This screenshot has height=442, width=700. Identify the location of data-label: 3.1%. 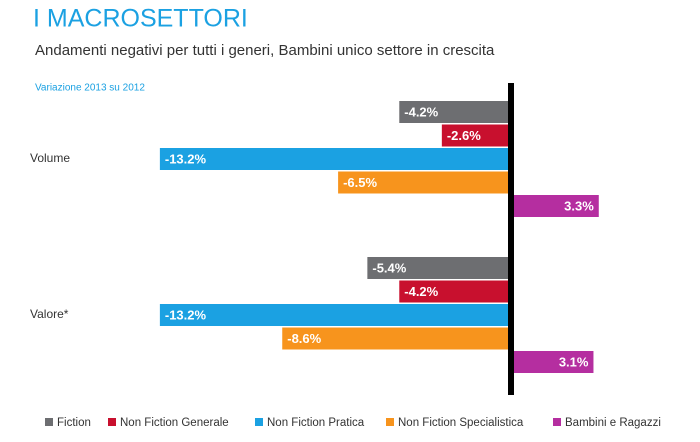
(574, 361).